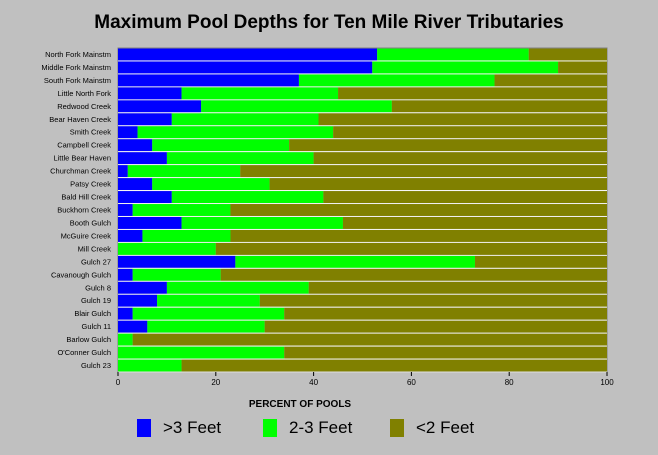  What do you see at coordinates (321, 427) in the screenshot?
I see `legend-label-2-3-feet: 2-3 Feet` at bounding box center [321, 427].